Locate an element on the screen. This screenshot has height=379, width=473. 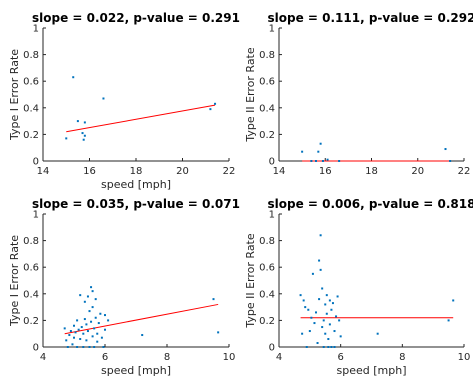
x-tick-label: 22 is located at coordinates (464, 171).